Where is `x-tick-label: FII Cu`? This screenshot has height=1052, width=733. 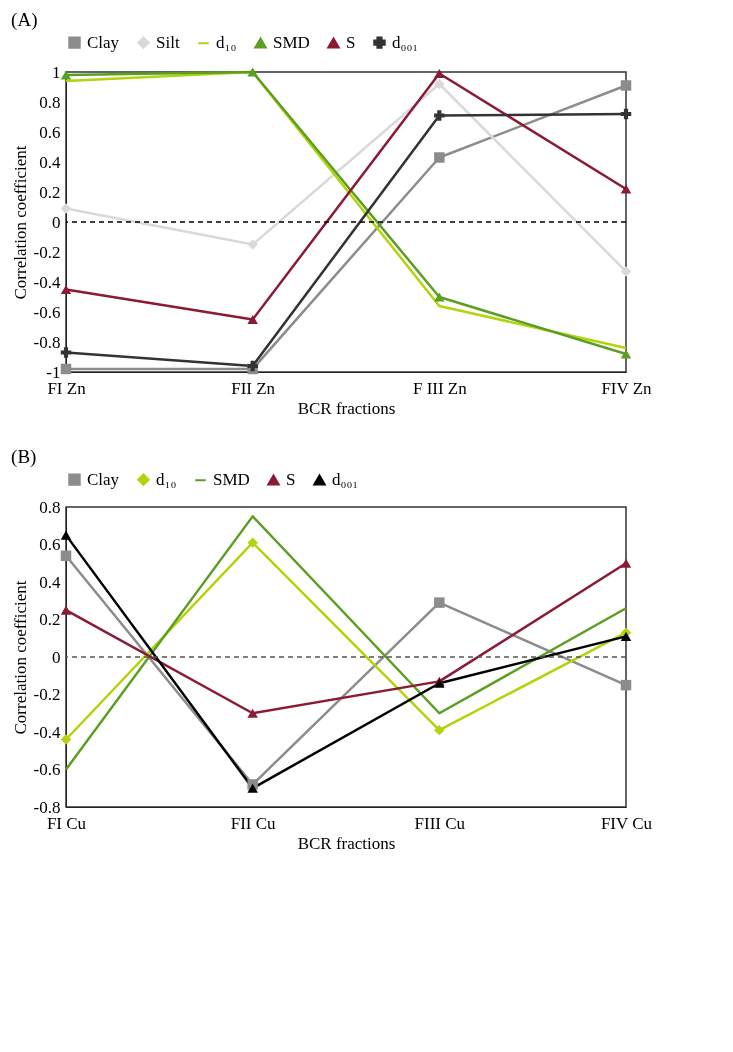 x-tick-label: FII Cu is located at coordinates (253, 823).